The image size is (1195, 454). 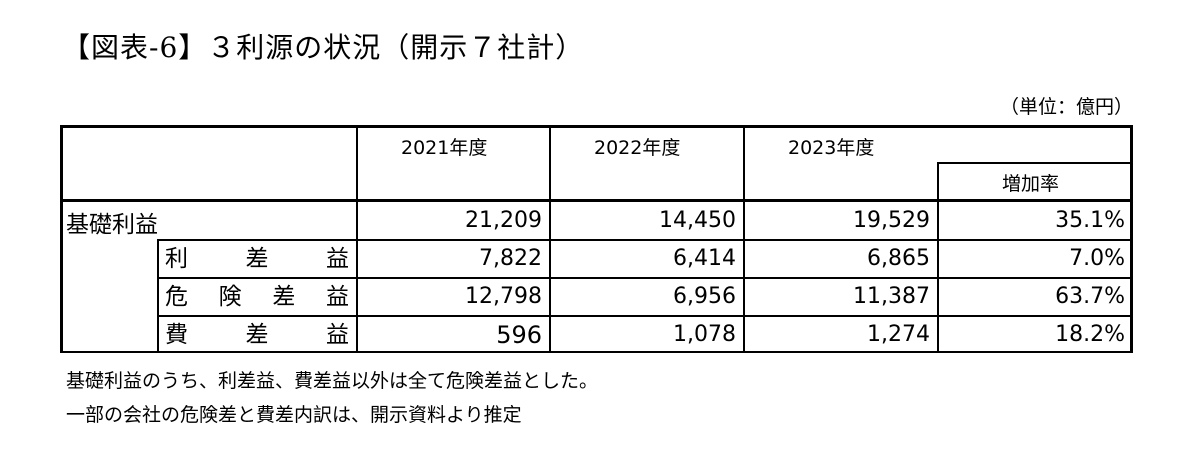 I want to click on header-growth-rate: 増加率, so click(x=1031, y=184).